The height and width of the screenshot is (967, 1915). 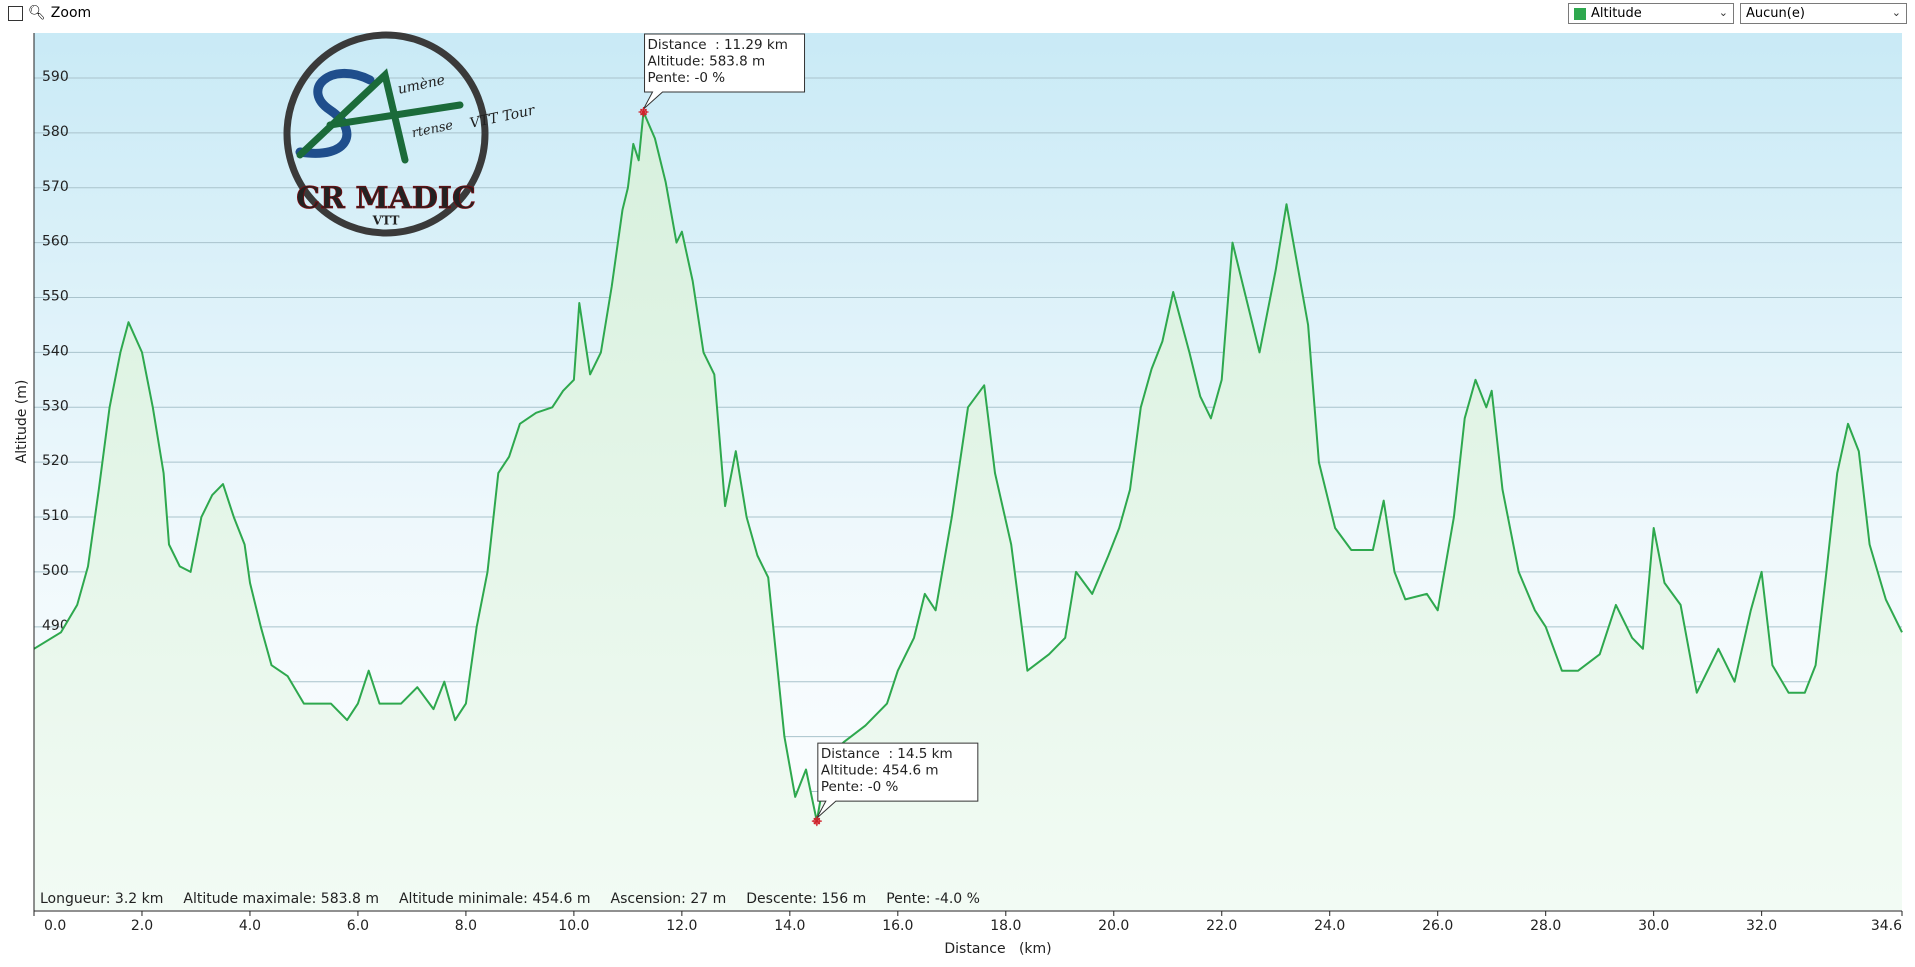 What do you see at coordinates (707, 62) in the screenshot?
I see `tooltip-line: Altitude: 583.8 m` at bounding box center [707, 62].